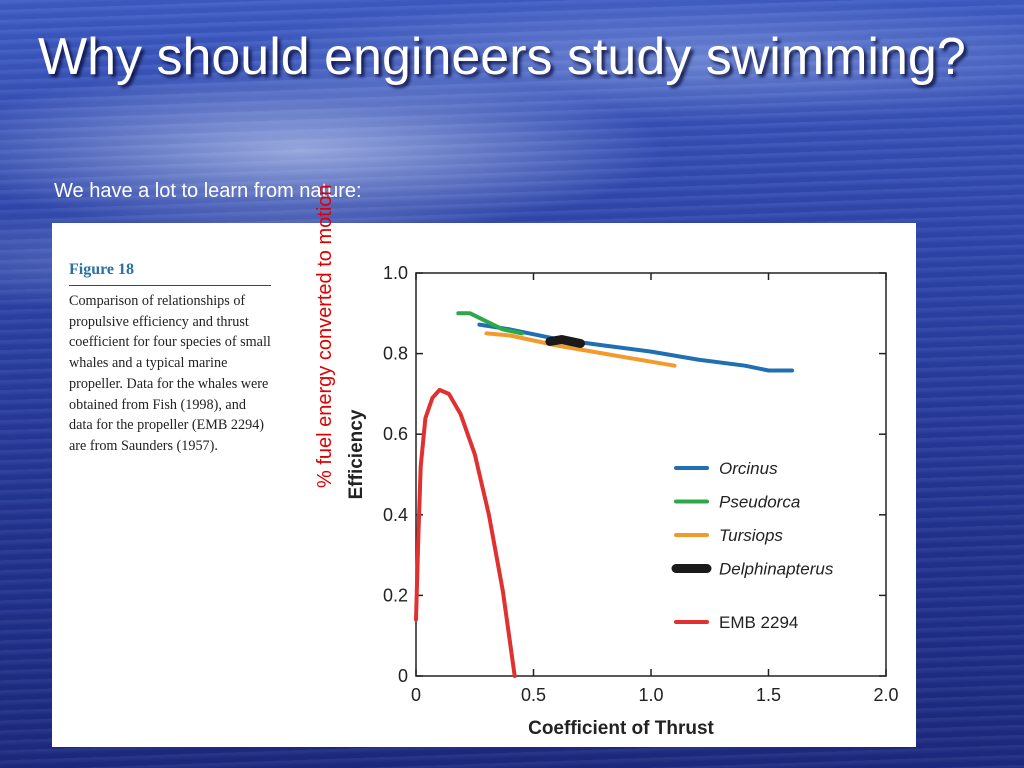  What do you see at coordinates (776, 569) in the screenshot?
I see `legend-label: Delphinapterus` at bounding box center [776, 569].